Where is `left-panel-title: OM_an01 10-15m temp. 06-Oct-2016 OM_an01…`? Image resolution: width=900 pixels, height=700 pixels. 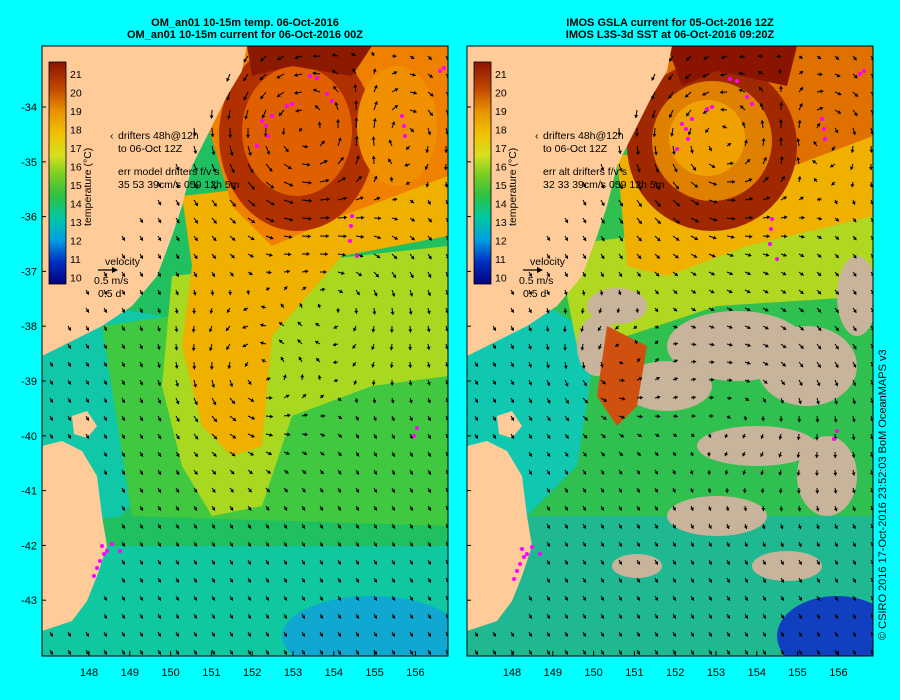 left-panel-title: OM_an01 10-15m temp. 06-Oct-2016 OM_an01… is located at coordinates (245, 29).